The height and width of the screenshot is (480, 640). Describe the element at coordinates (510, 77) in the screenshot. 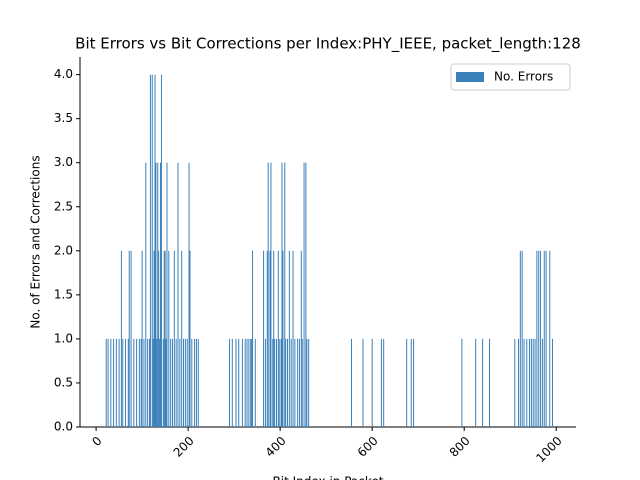

I see `legend-box` at that location.